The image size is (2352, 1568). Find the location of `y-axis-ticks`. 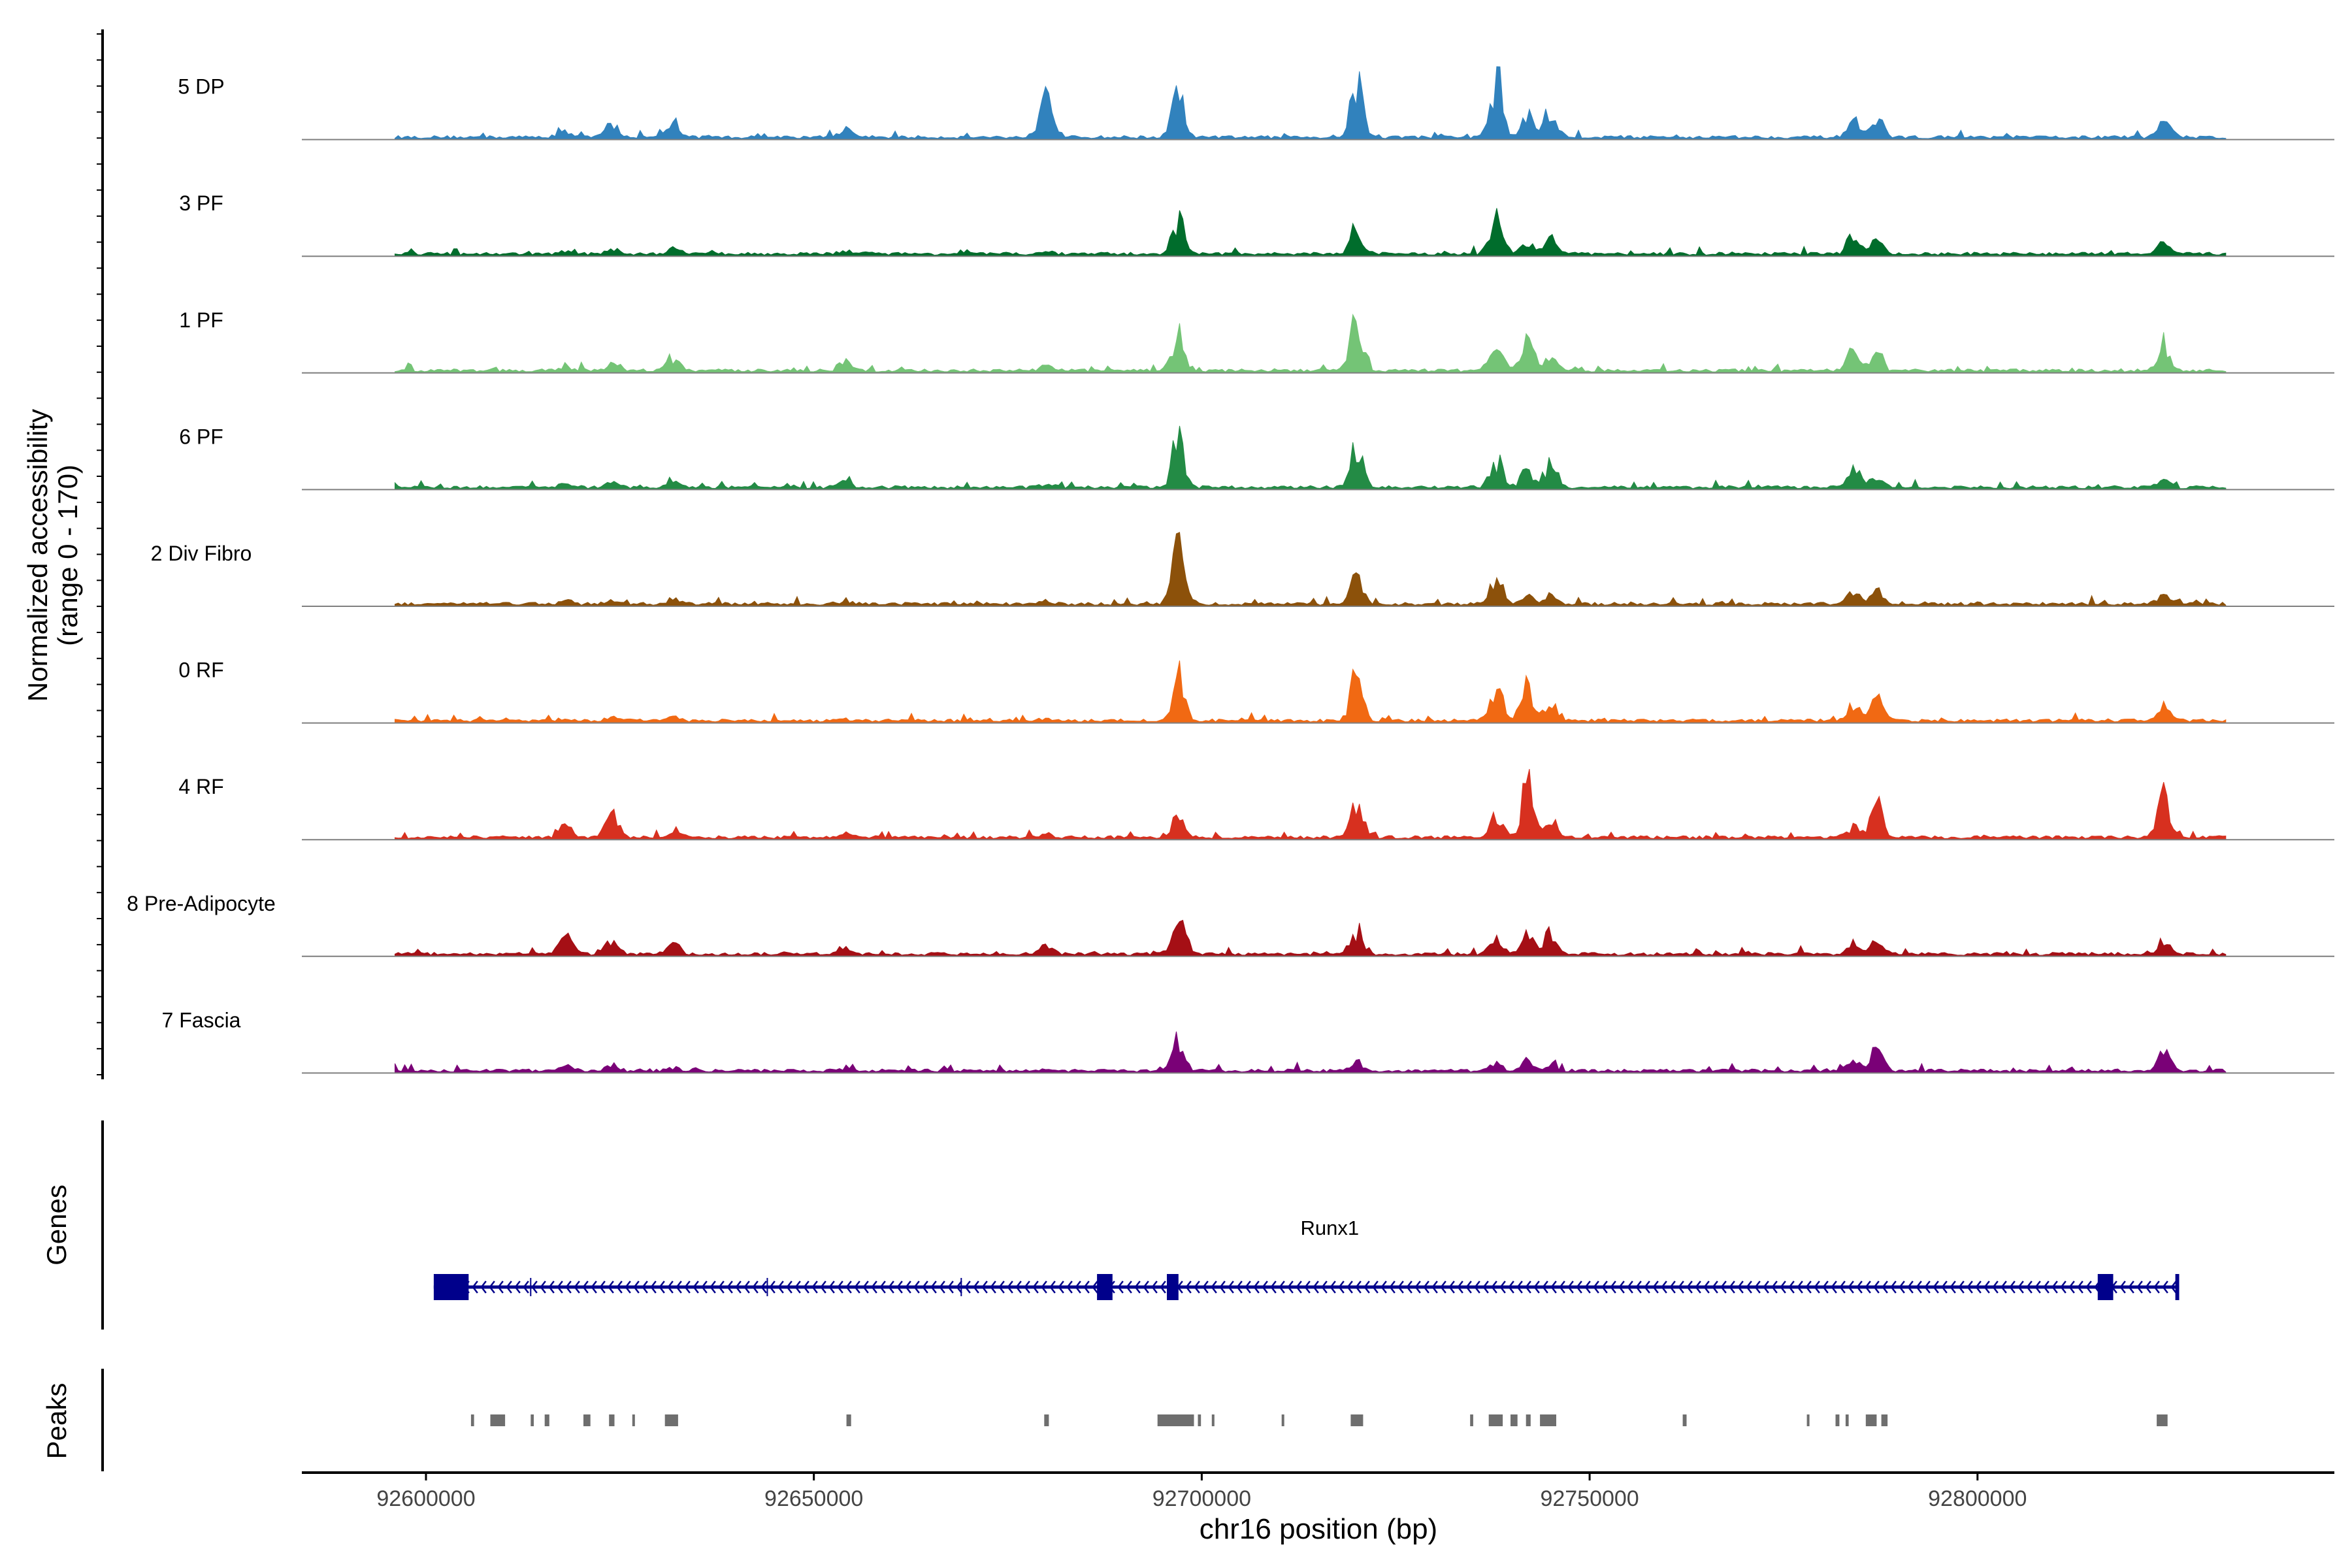

y-axis-ticks is located at coordinates (100, 554).